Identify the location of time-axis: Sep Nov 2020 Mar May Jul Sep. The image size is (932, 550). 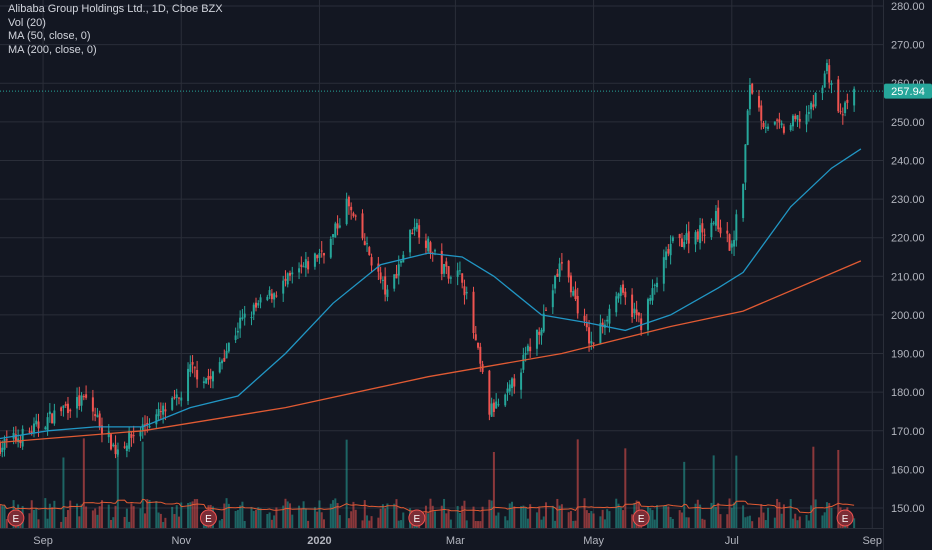
(457, 541).